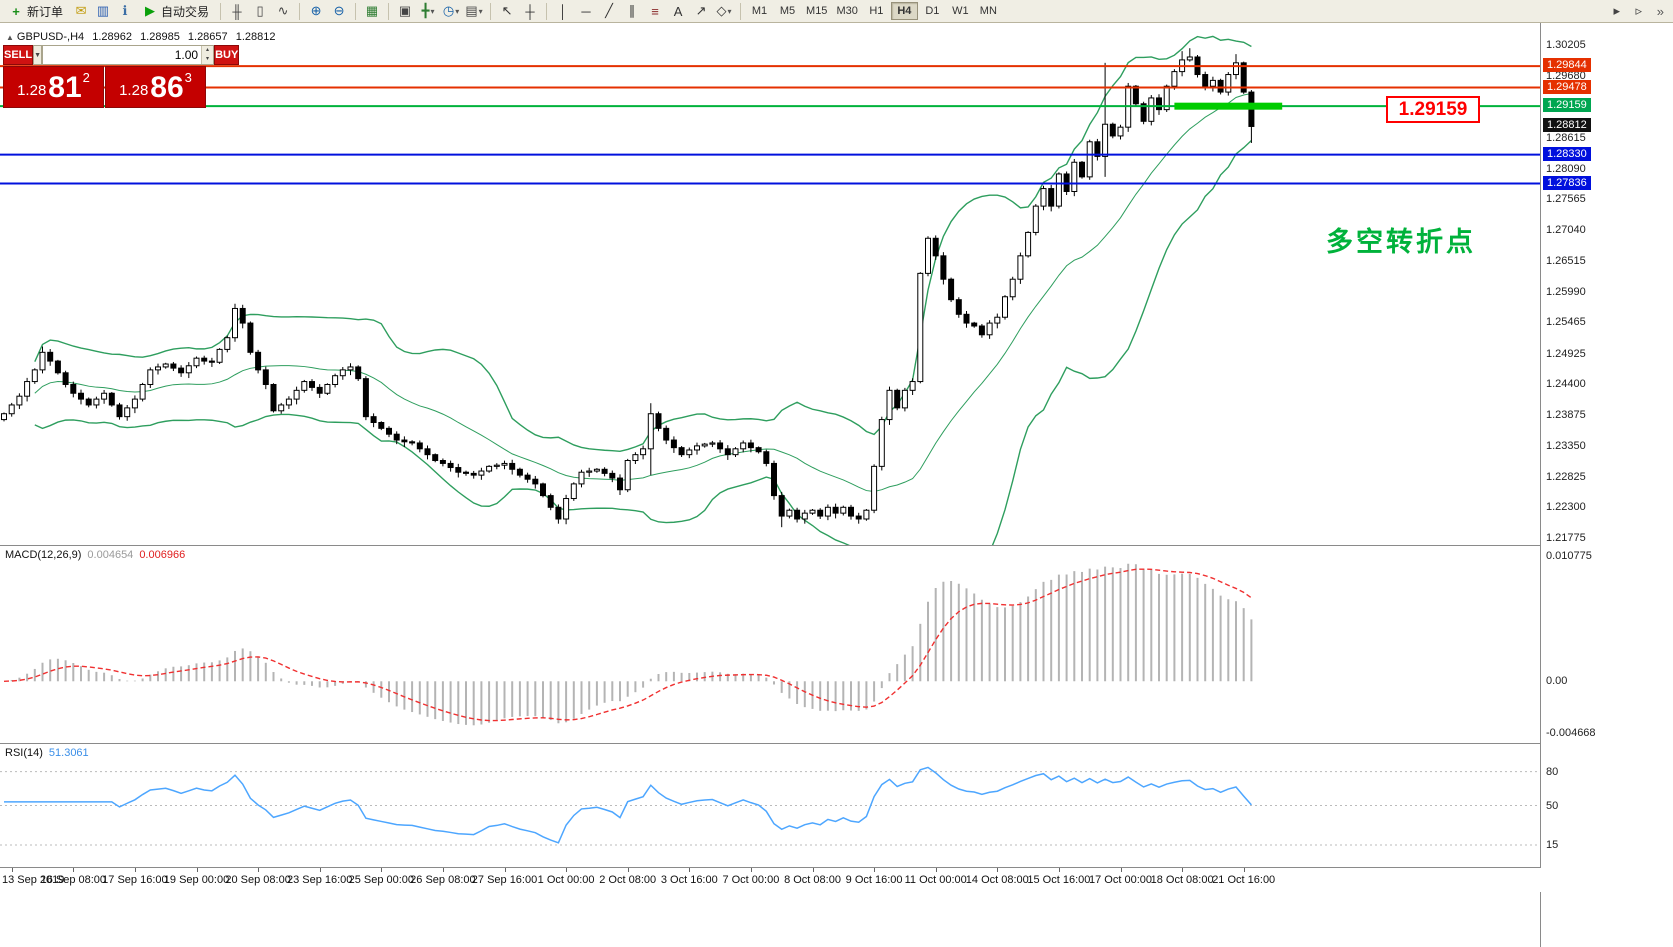  Describe the element at coordinates (1639, 10) in the screenshot. I see `chart-shift-icon: ▹` at that location.